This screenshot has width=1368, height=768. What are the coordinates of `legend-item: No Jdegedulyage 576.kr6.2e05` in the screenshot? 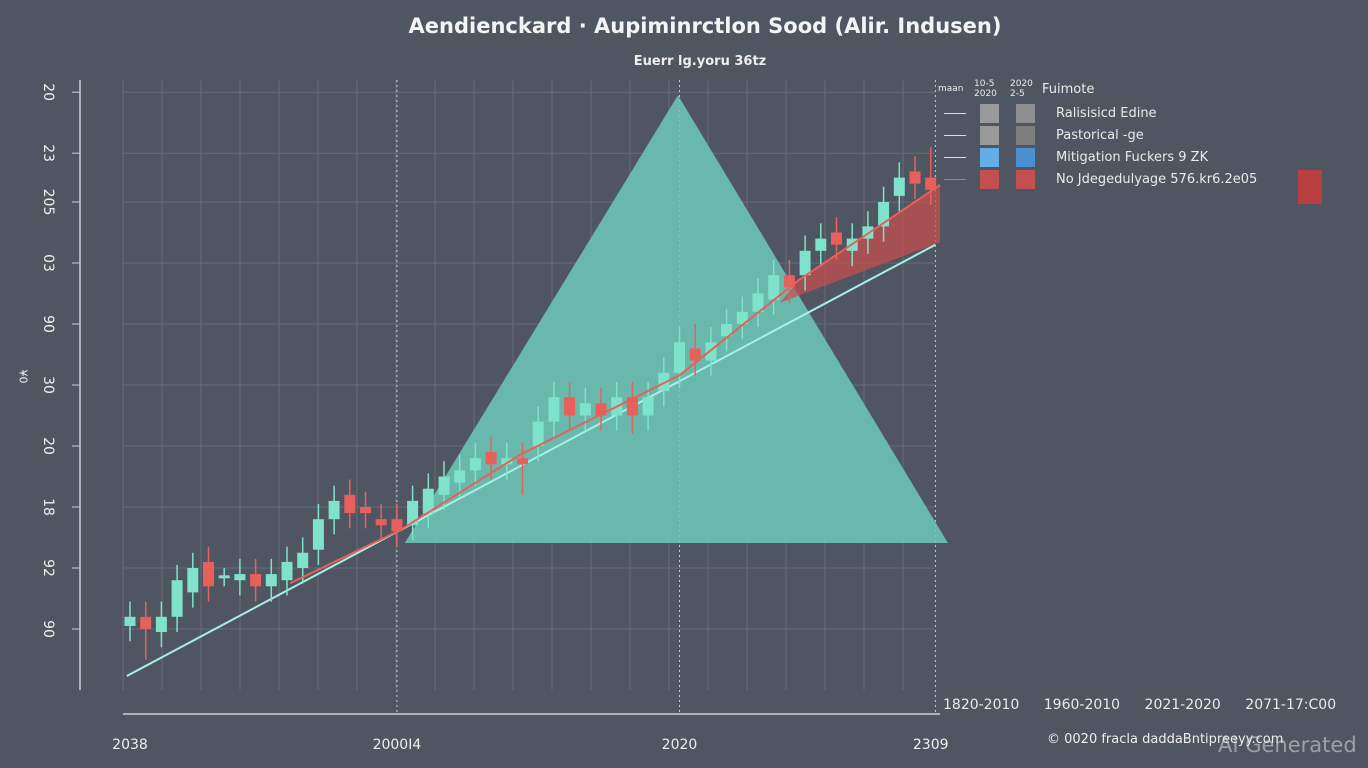 It's located at (1097, 179).